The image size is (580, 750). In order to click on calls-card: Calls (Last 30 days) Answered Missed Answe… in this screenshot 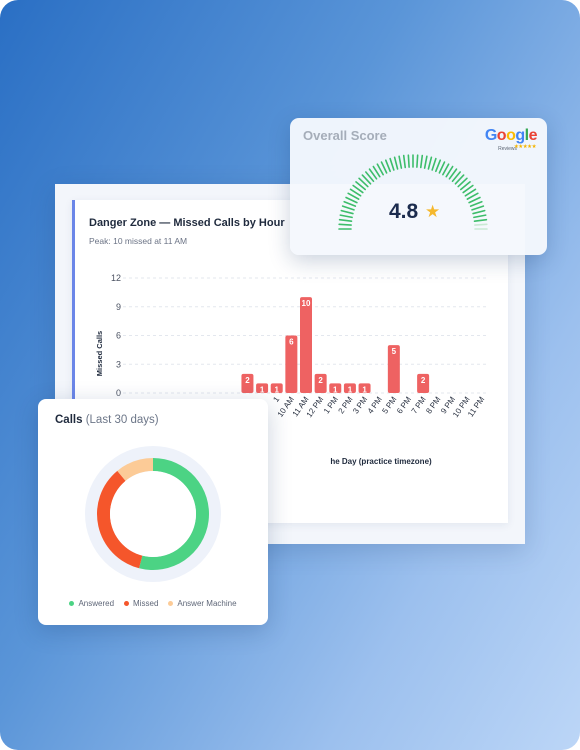, I will do `click(153, 512)`.